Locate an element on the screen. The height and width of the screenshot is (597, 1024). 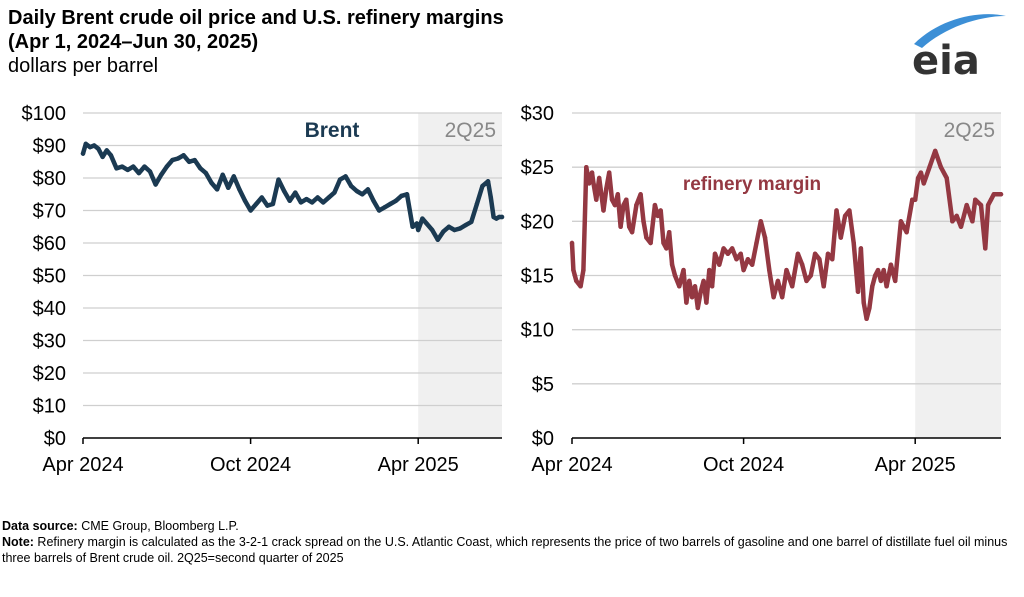
y-tick-label: $0 is located at coordinates (55, 439).